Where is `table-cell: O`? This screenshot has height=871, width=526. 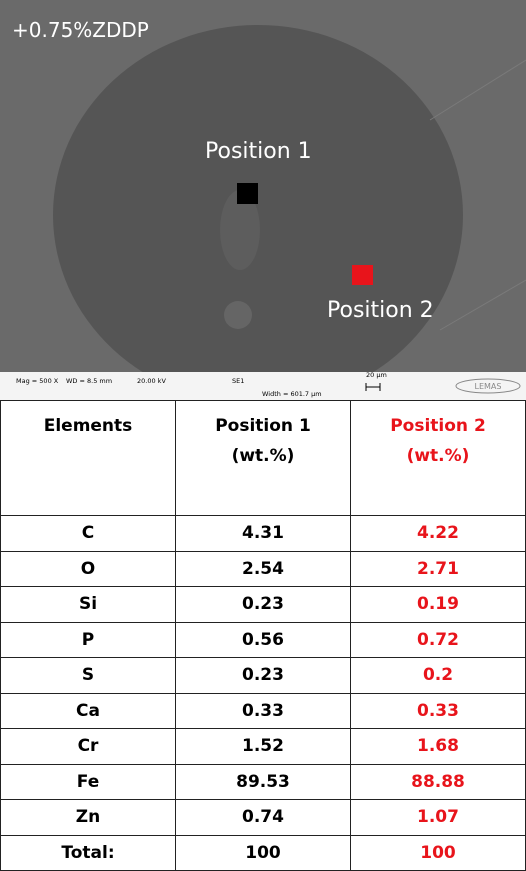 table-cell: O is located at coordinates (88, 568).